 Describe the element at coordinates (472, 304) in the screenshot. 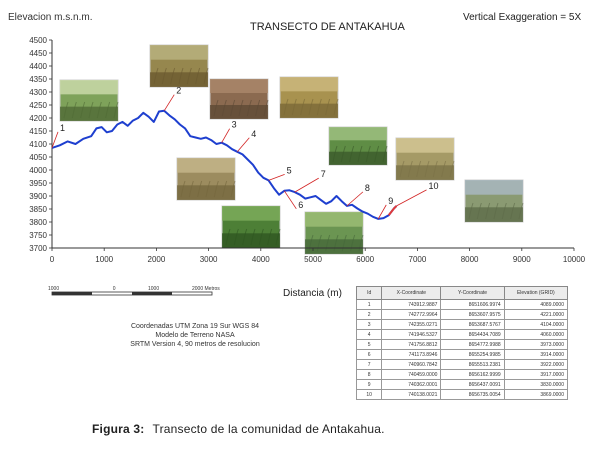

I see `cell-y: 8651606.9974` at that location.